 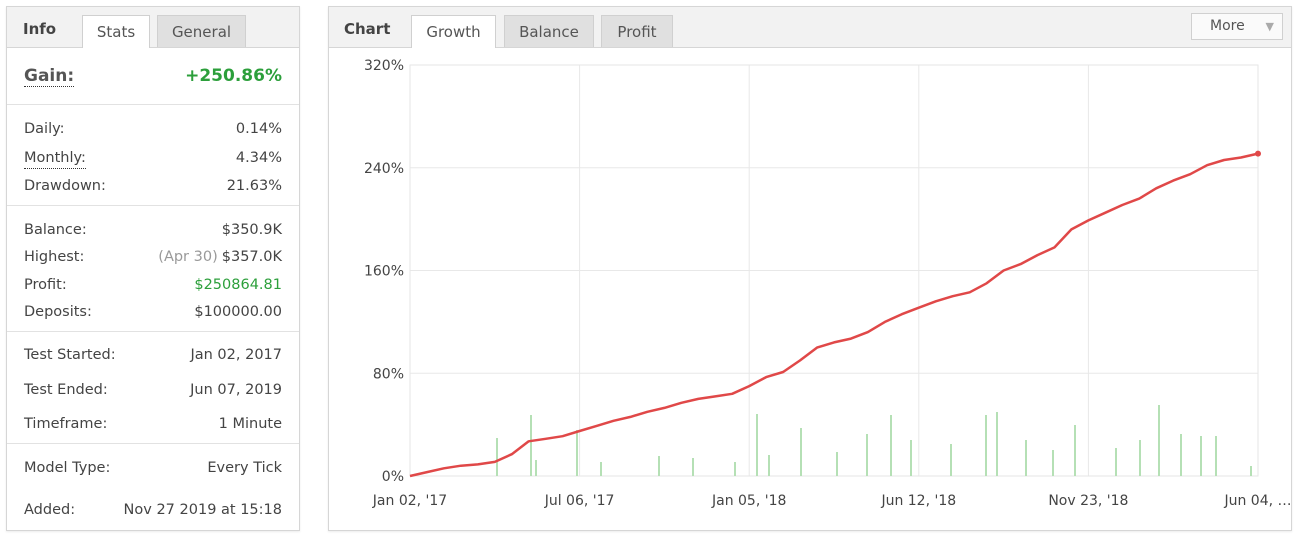 I want to click on panel-title: Info, so click(x=40, y=29).